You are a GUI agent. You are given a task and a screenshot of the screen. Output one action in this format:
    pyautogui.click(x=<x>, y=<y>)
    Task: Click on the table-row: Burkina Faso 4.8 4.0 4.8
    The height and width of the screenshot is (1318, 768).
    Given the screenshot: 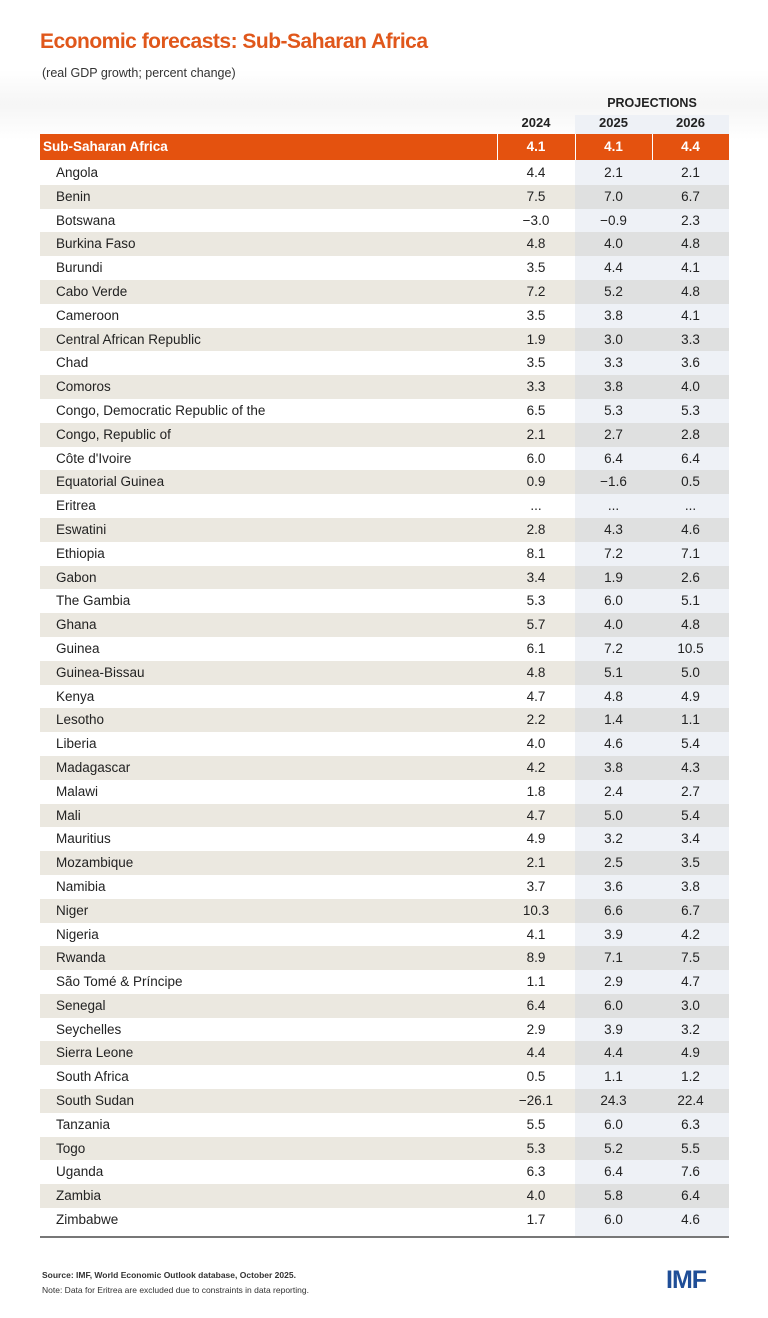 What is the action you would take?
    pyautogui.click(x=384, y=244)
    